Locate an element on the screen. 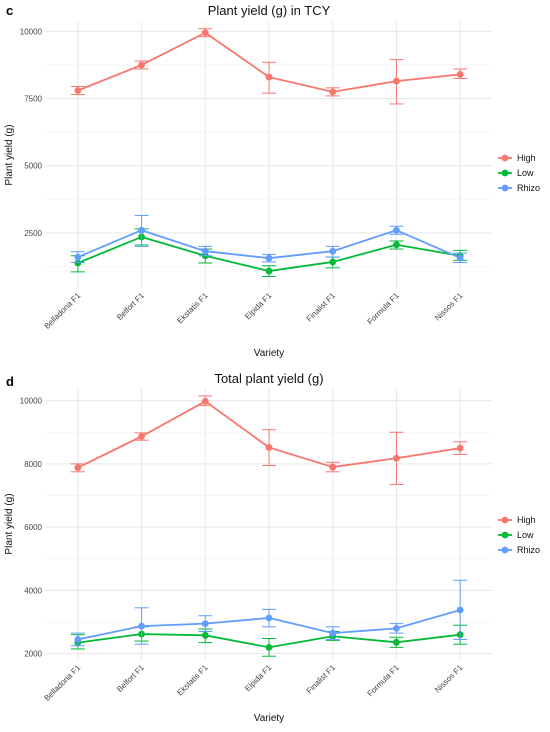 This screenshot has height=732, width=550. y-tick-label: 8000 is located at coordinates (33, 464).